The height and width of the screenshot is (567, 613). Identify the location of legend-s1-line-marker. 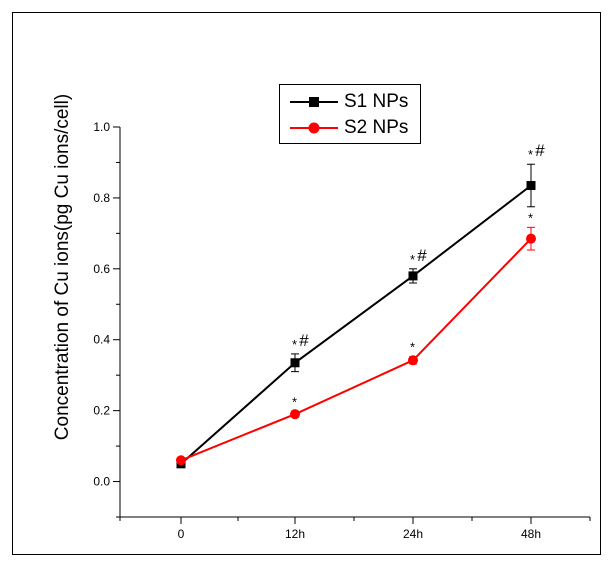
(314, 102).